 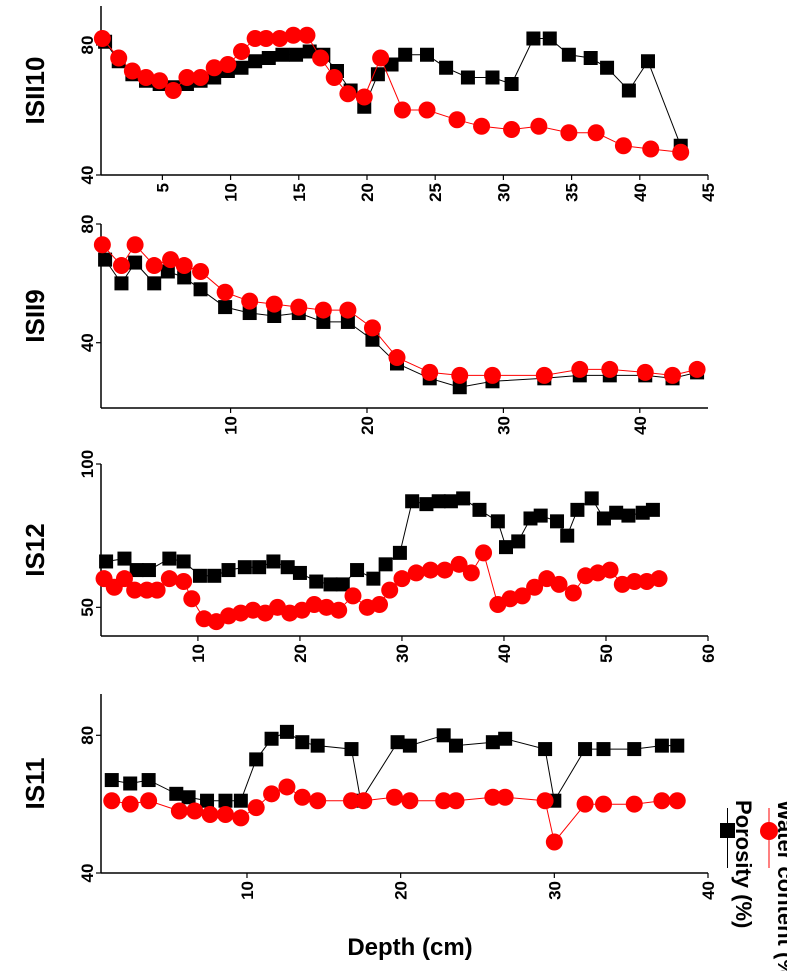 I want to click on x-tick-label: 20, so click(x=367, y=192).